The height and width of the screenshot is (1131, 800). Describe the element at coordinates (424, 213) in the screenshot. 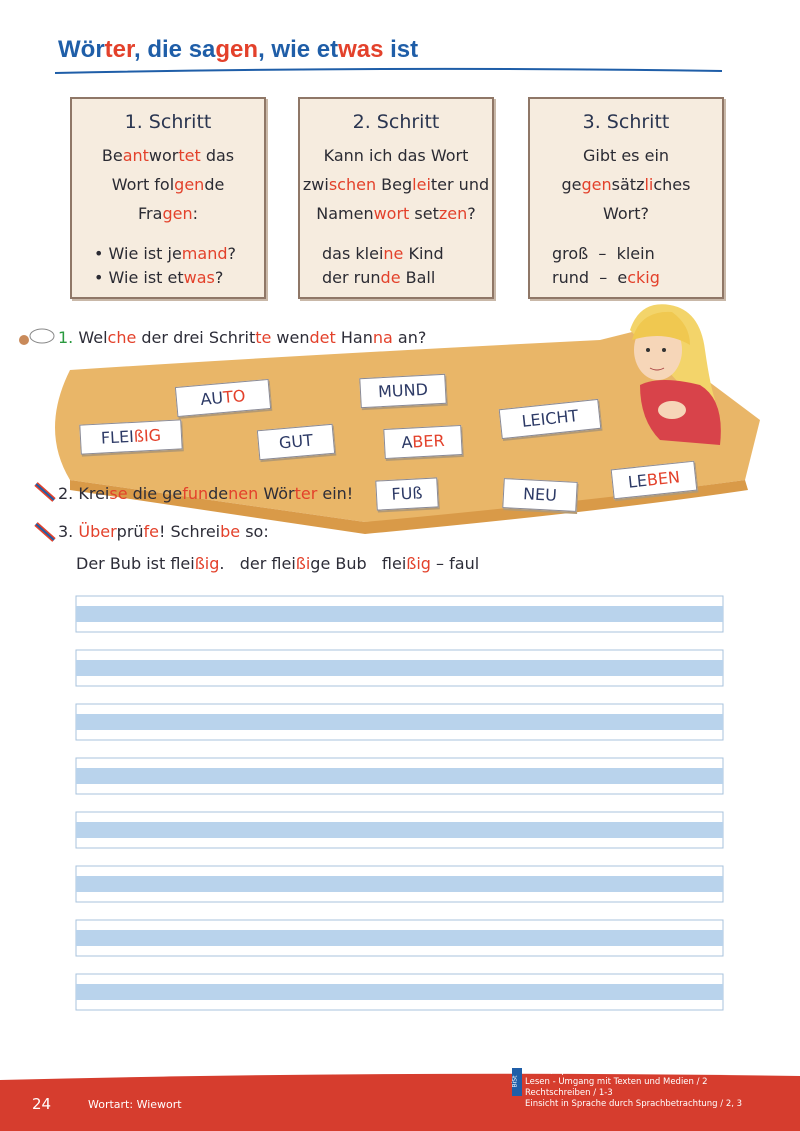

I see `text-segment: set` at that location.